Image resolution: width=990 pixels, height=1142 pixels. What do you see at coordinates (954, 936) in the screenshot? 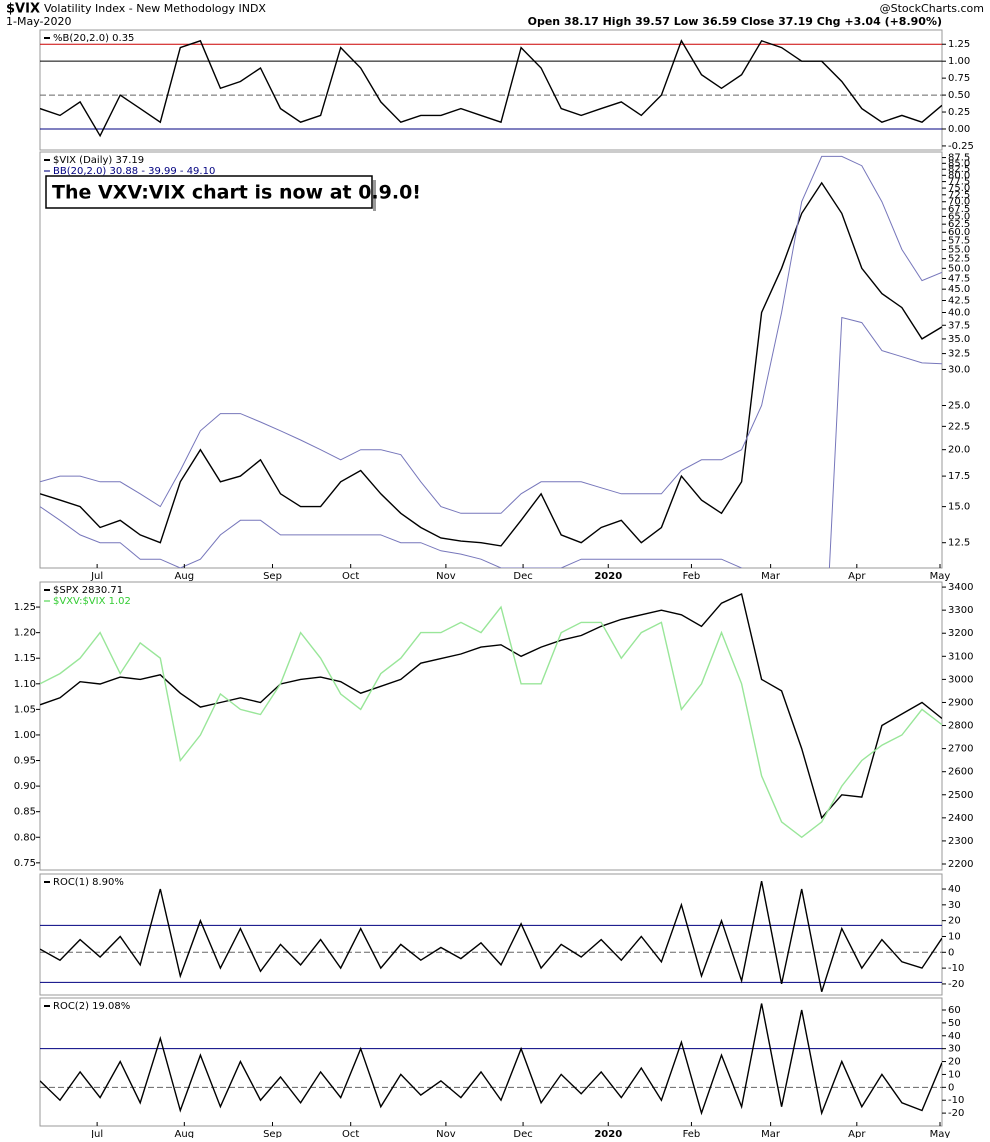
I see `y-tick-label: 10` at bounding box center [954, 936].